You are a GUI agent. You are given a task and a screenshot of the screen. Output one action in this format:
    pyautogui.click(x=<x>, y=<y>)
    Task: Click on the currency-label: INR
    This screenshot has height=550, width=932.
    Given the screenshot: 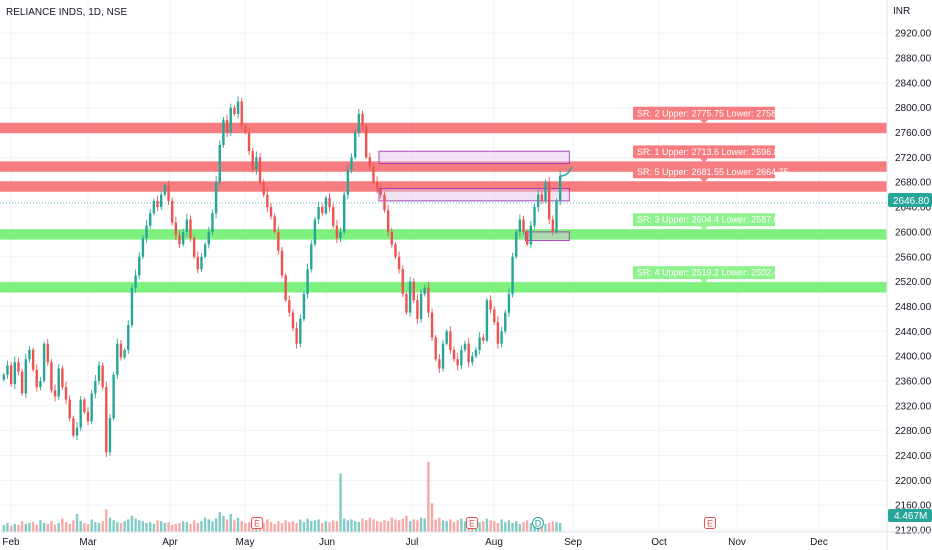 What is the action you would take?
    pyautogui.click(x=901, y=11)
    